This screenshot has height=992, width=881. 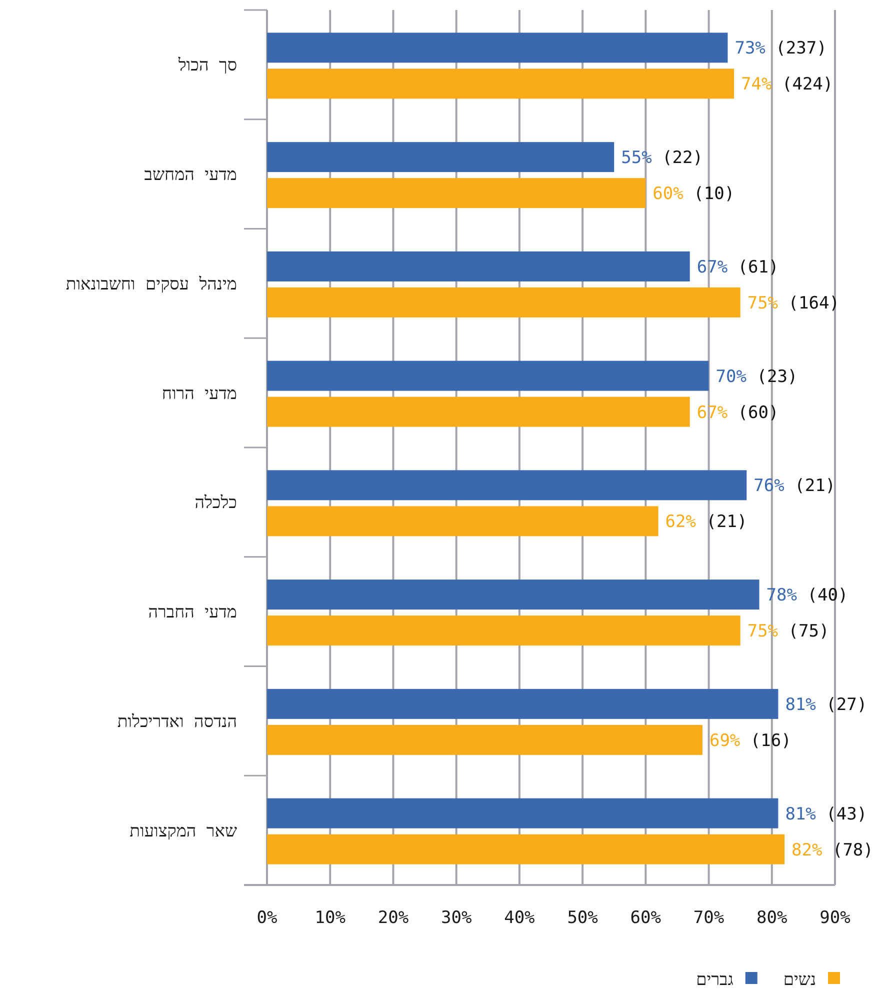 What do you see at coordinates (393, 918) in the screenshot?
I see `x-tick-label: 20%` at bounding box center [393, 918].